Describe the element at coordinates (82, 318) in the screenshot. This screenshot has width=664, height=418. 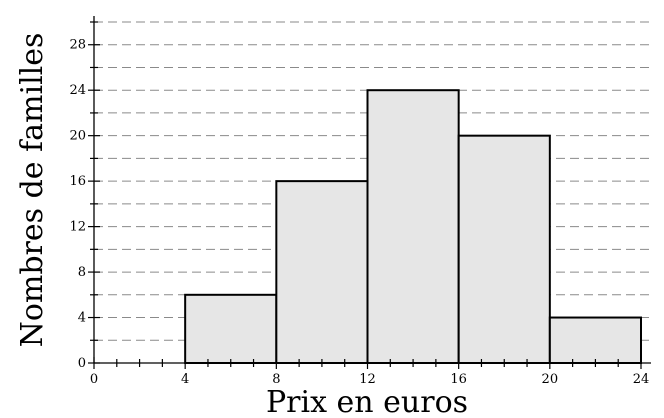
I see `y-tick-label: 4` at that location.